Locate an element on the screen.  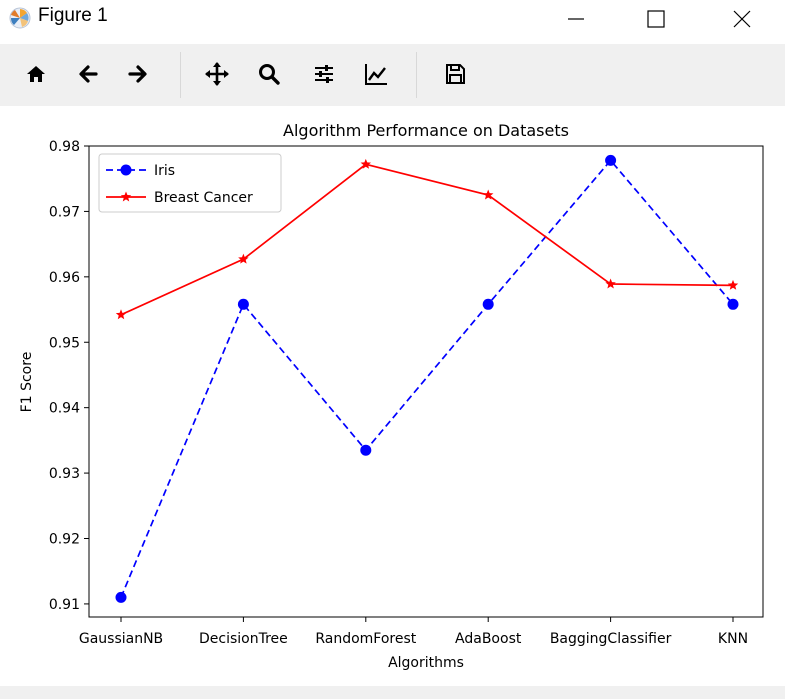
x-tick-label: KNN is located at coordinates (733, 639).